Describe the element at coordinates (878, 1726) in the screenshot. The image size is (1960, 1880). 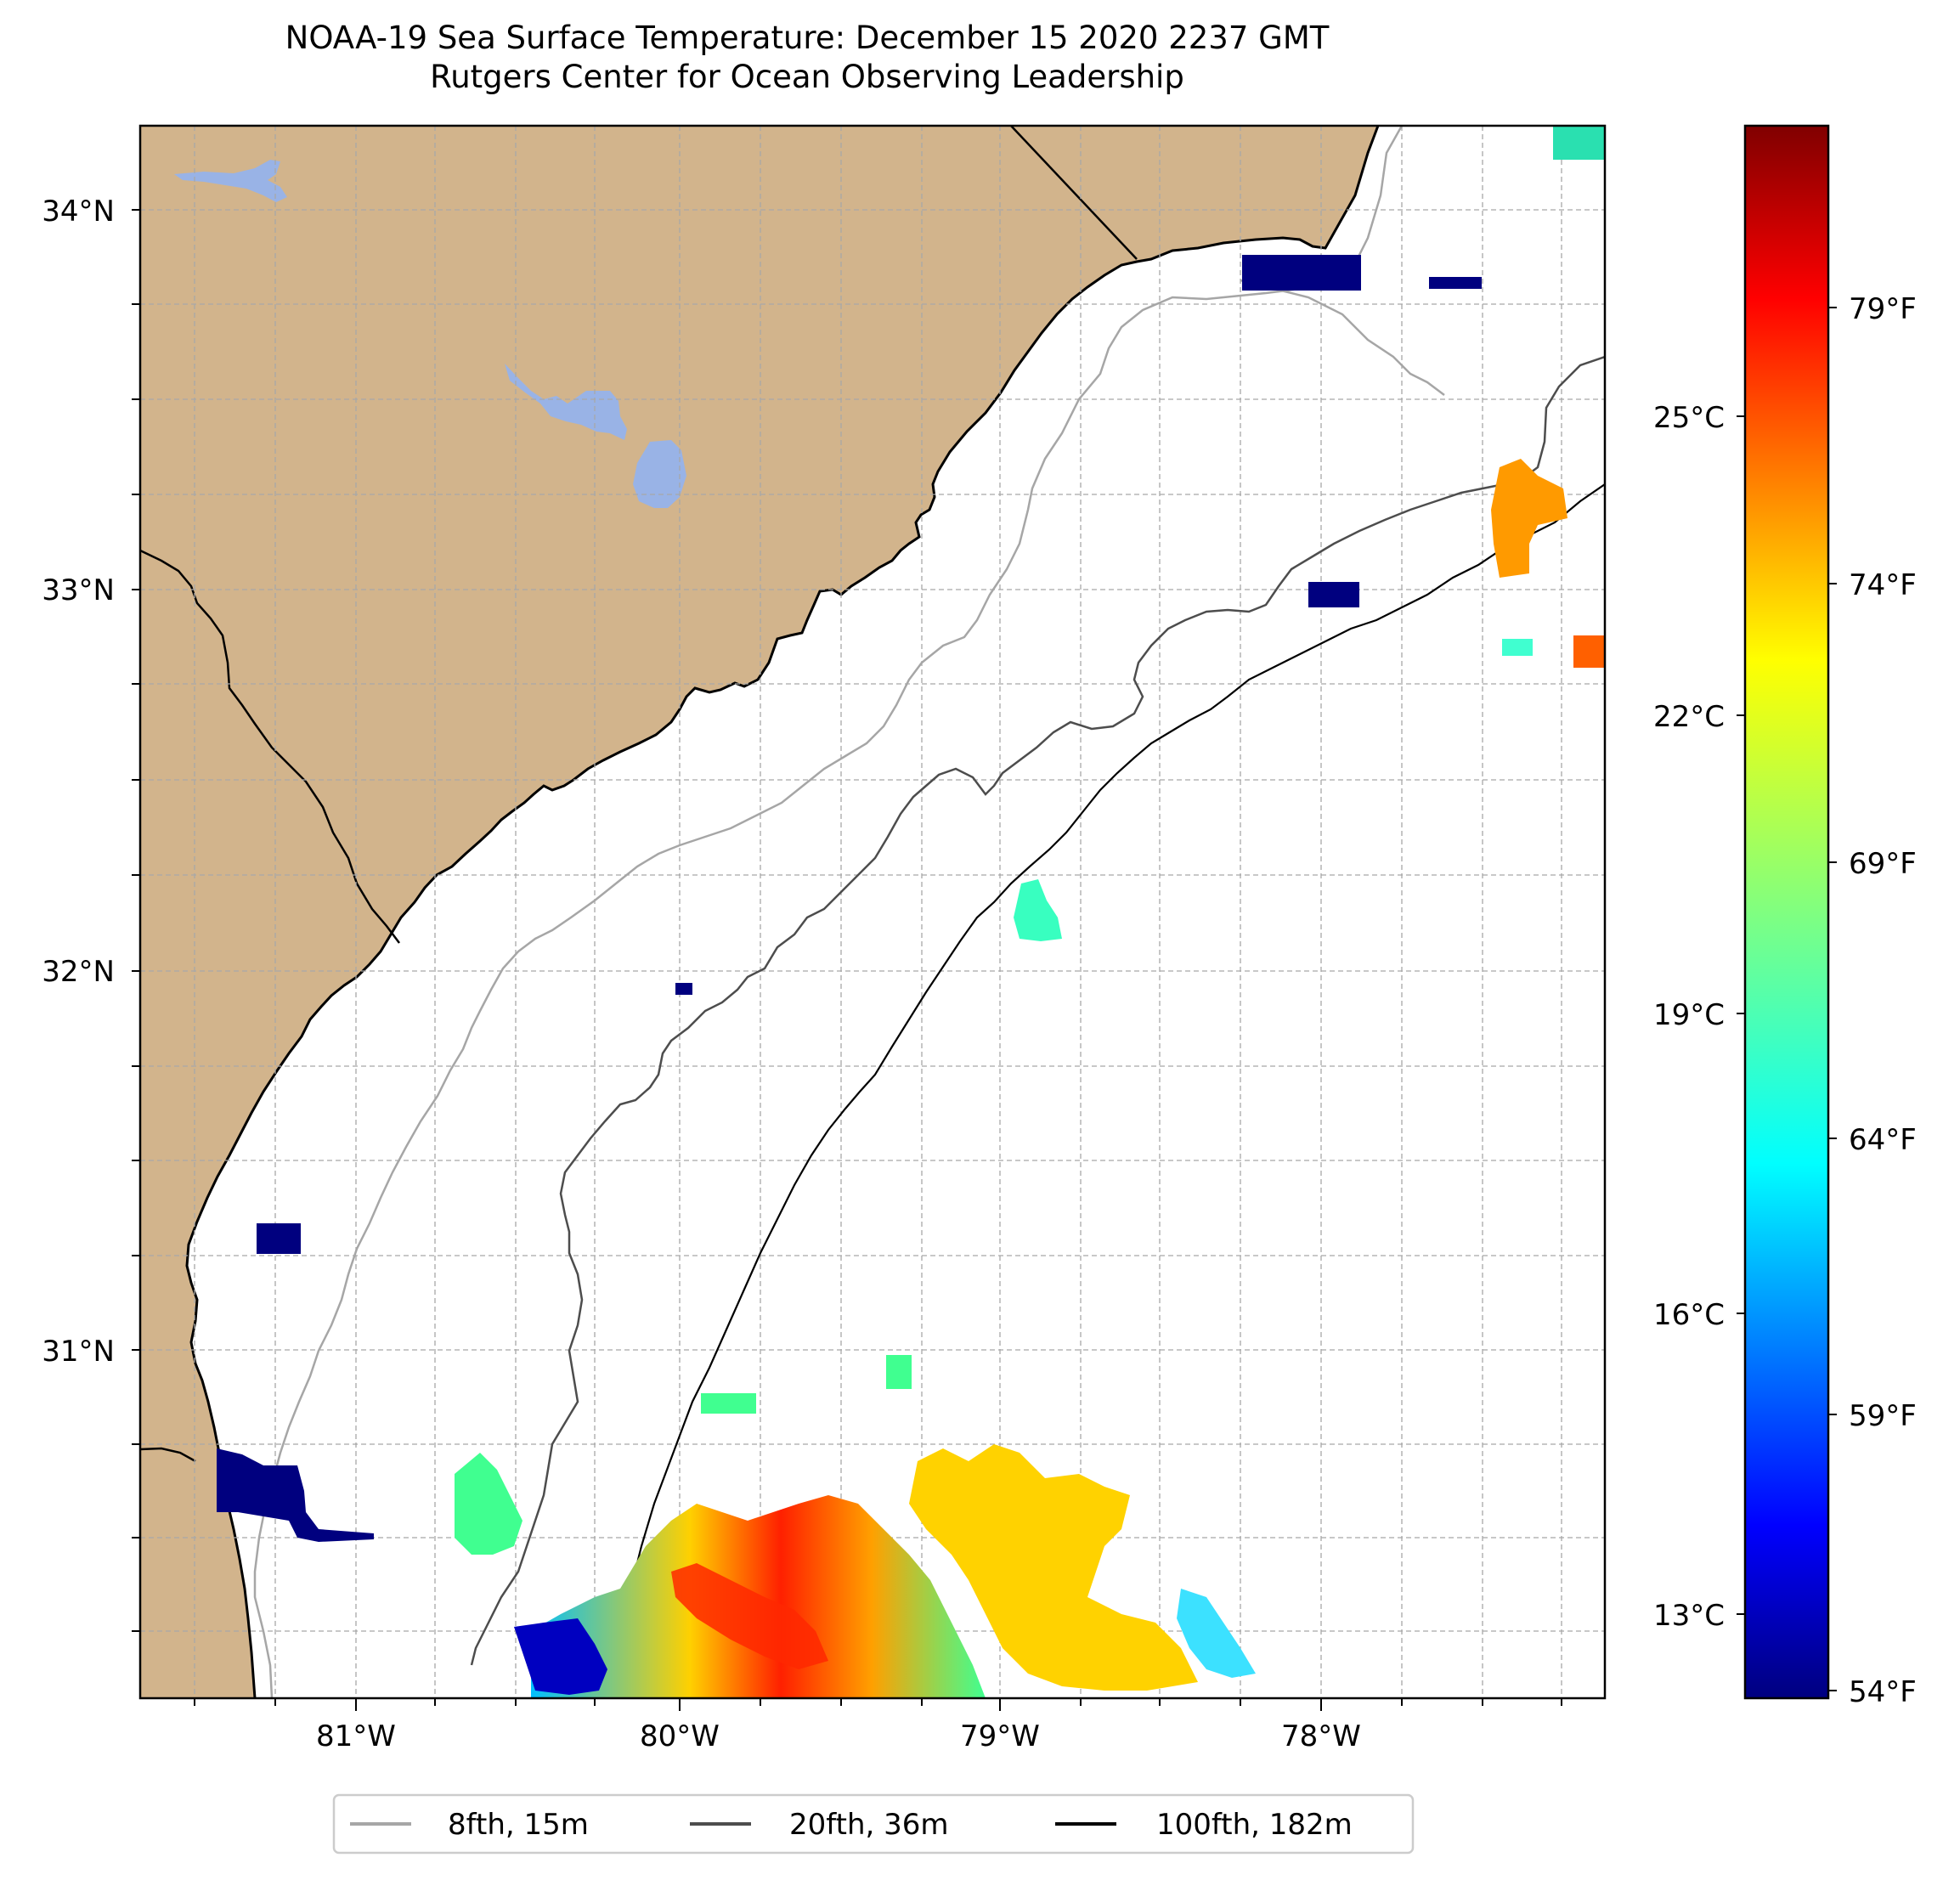
I see `lon-axis: 81°W 80°W 79°W 78°W` at that location.